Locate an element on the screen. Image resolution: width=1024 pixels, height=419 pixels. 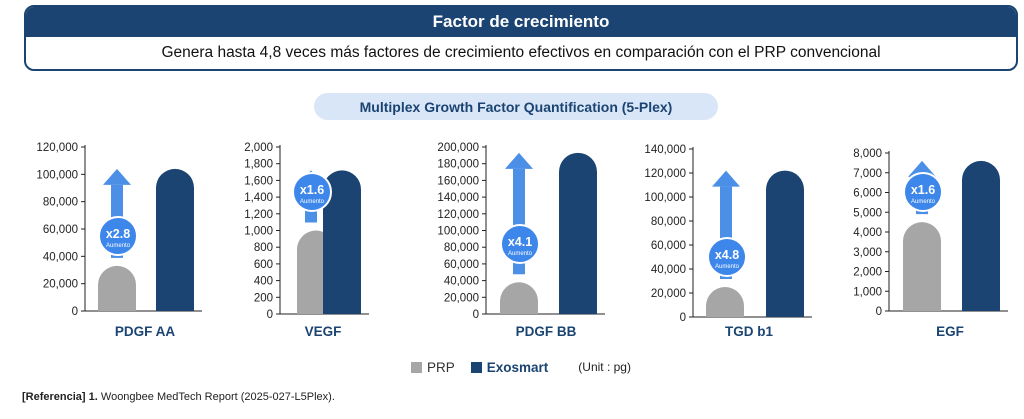
y-tick-label-egf: 3,000 is located at coordinates (867, 253).